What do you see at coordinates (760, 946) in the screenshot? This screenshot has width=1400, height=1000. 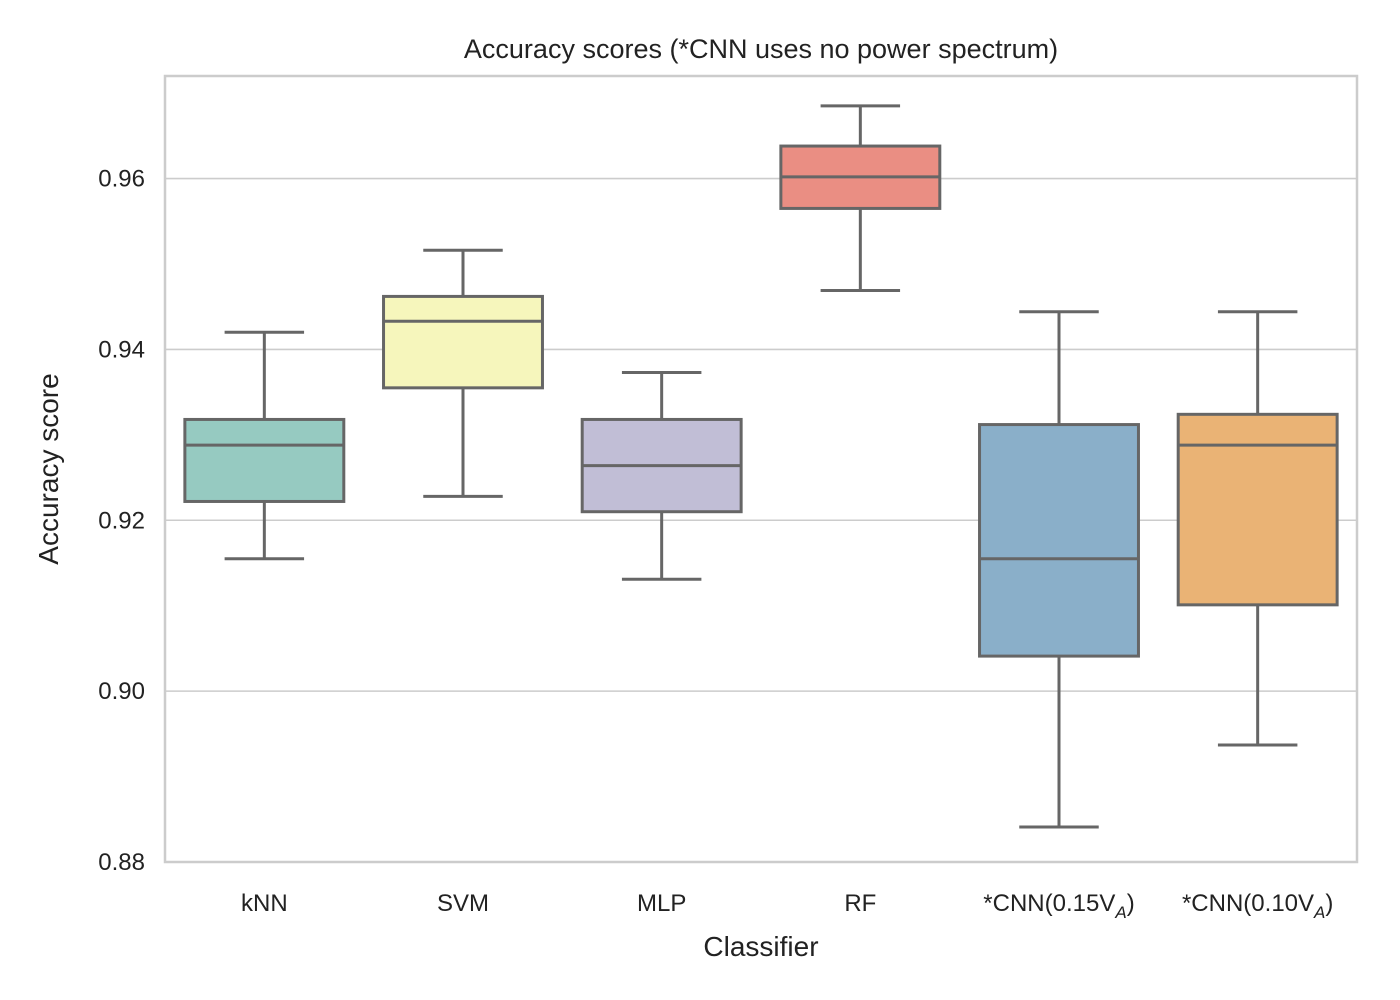 I see `x-axis-label: Classifier` at bounding box center [760, 946].